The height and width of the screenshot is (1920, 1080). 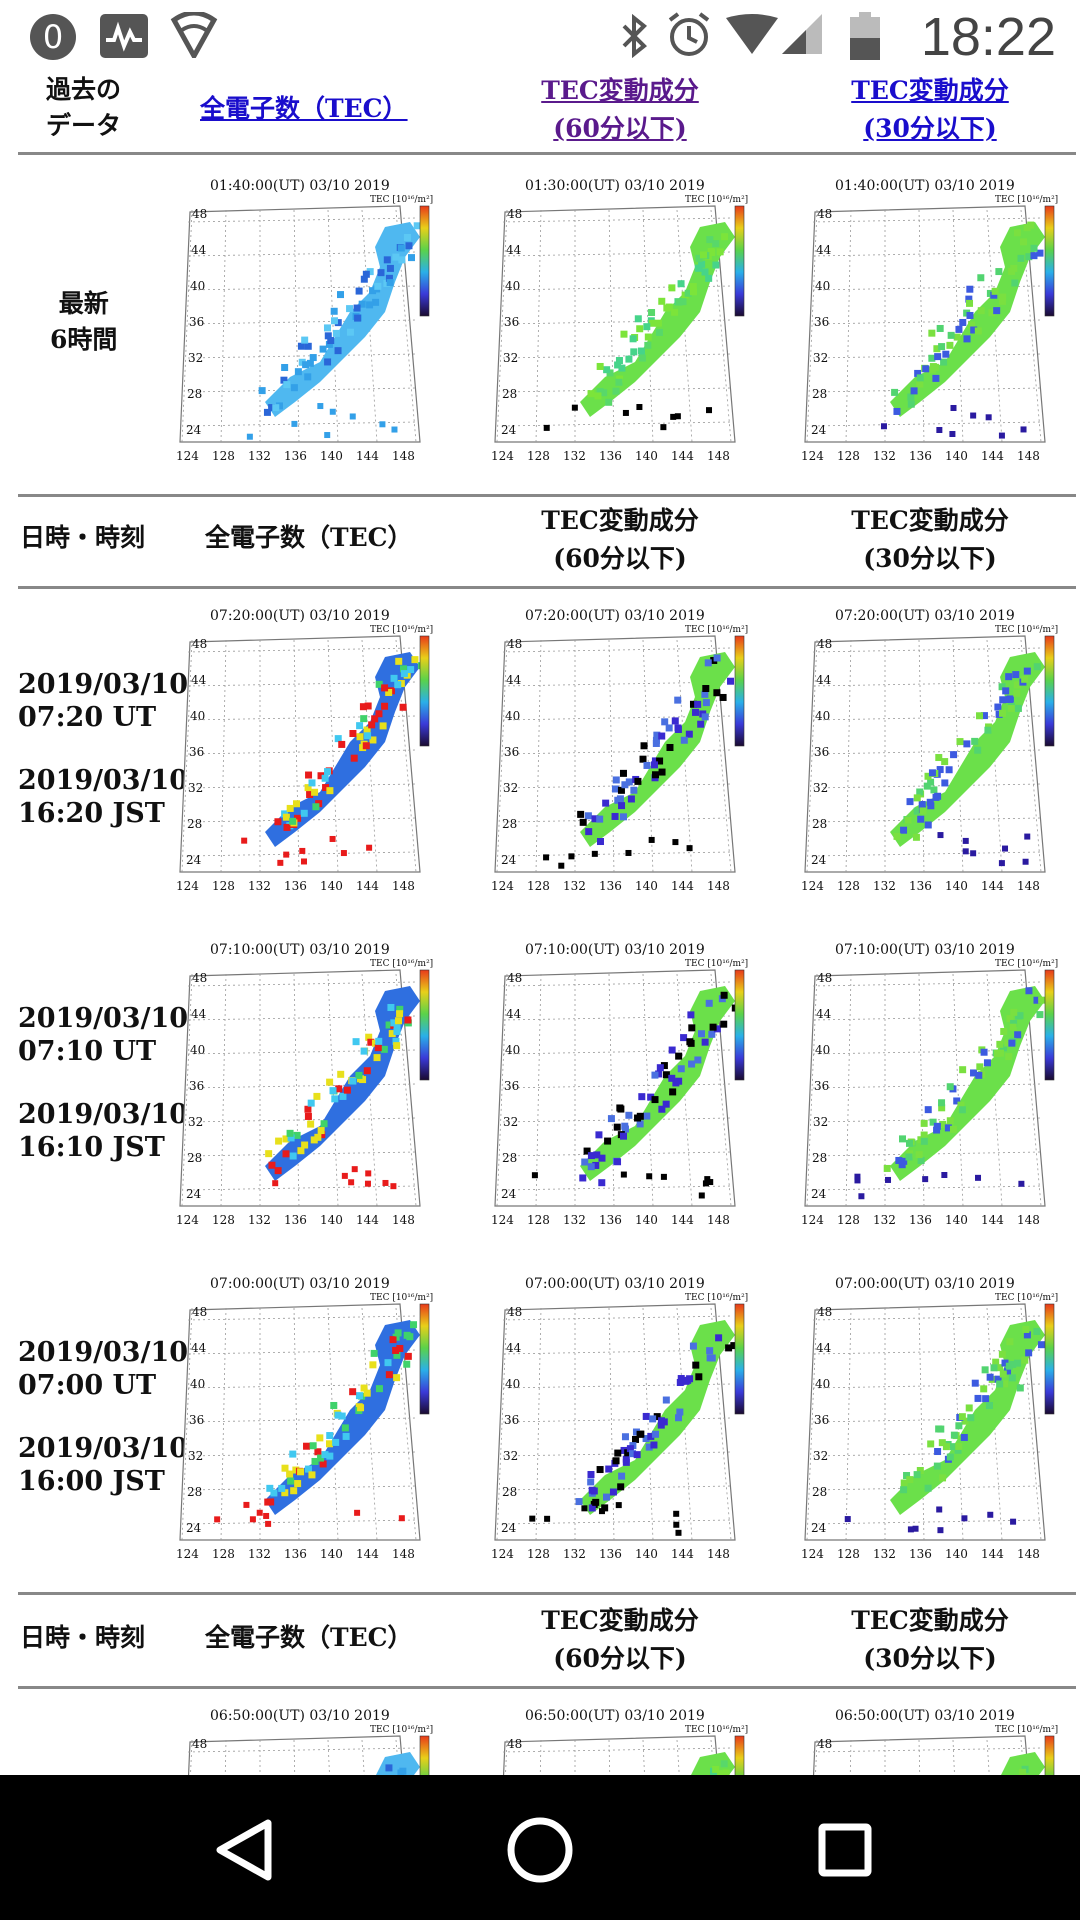 What do you see at coordinates (992, 886) in the screenshot?
I see `lon-tick-label: 144` at bounding box center [992, 886].